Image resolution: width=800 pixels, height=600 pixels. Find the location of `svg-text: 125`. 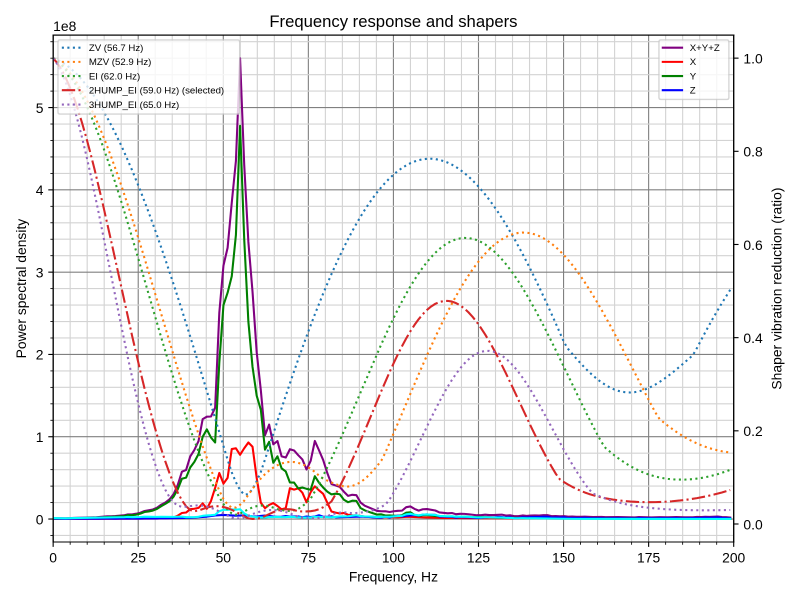

svg-text: 125 is located at coordinates (478, 557).